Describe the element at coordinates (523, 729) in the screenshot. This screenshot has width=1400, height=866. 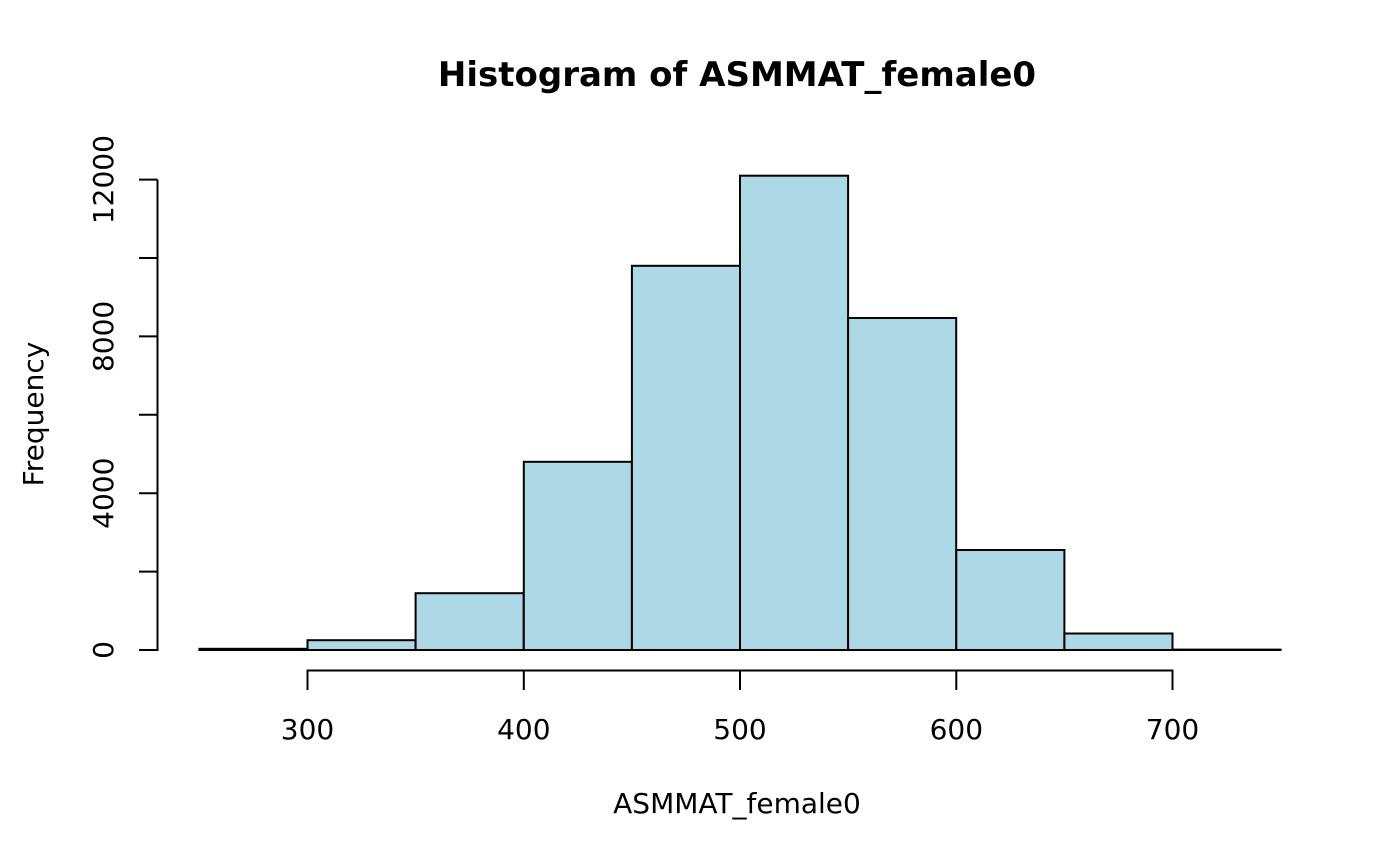
I see `x-tick-label-400: 400` at that location.